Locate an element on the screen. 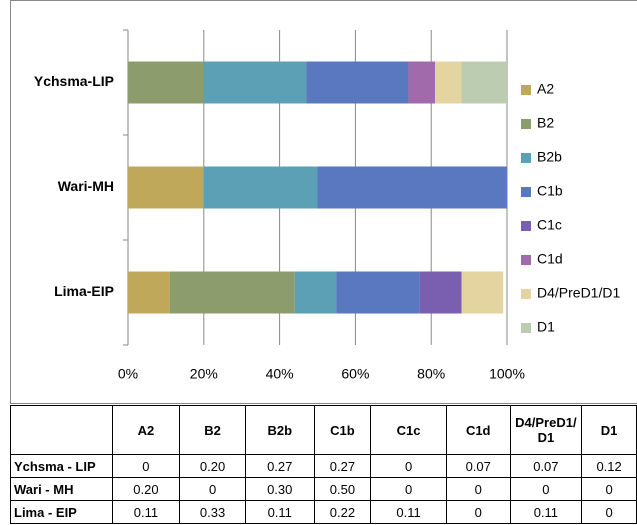 This screenshot has height=525, width=637. column-header: D4/PreD1/D1 is located at coordinates (546, 430).